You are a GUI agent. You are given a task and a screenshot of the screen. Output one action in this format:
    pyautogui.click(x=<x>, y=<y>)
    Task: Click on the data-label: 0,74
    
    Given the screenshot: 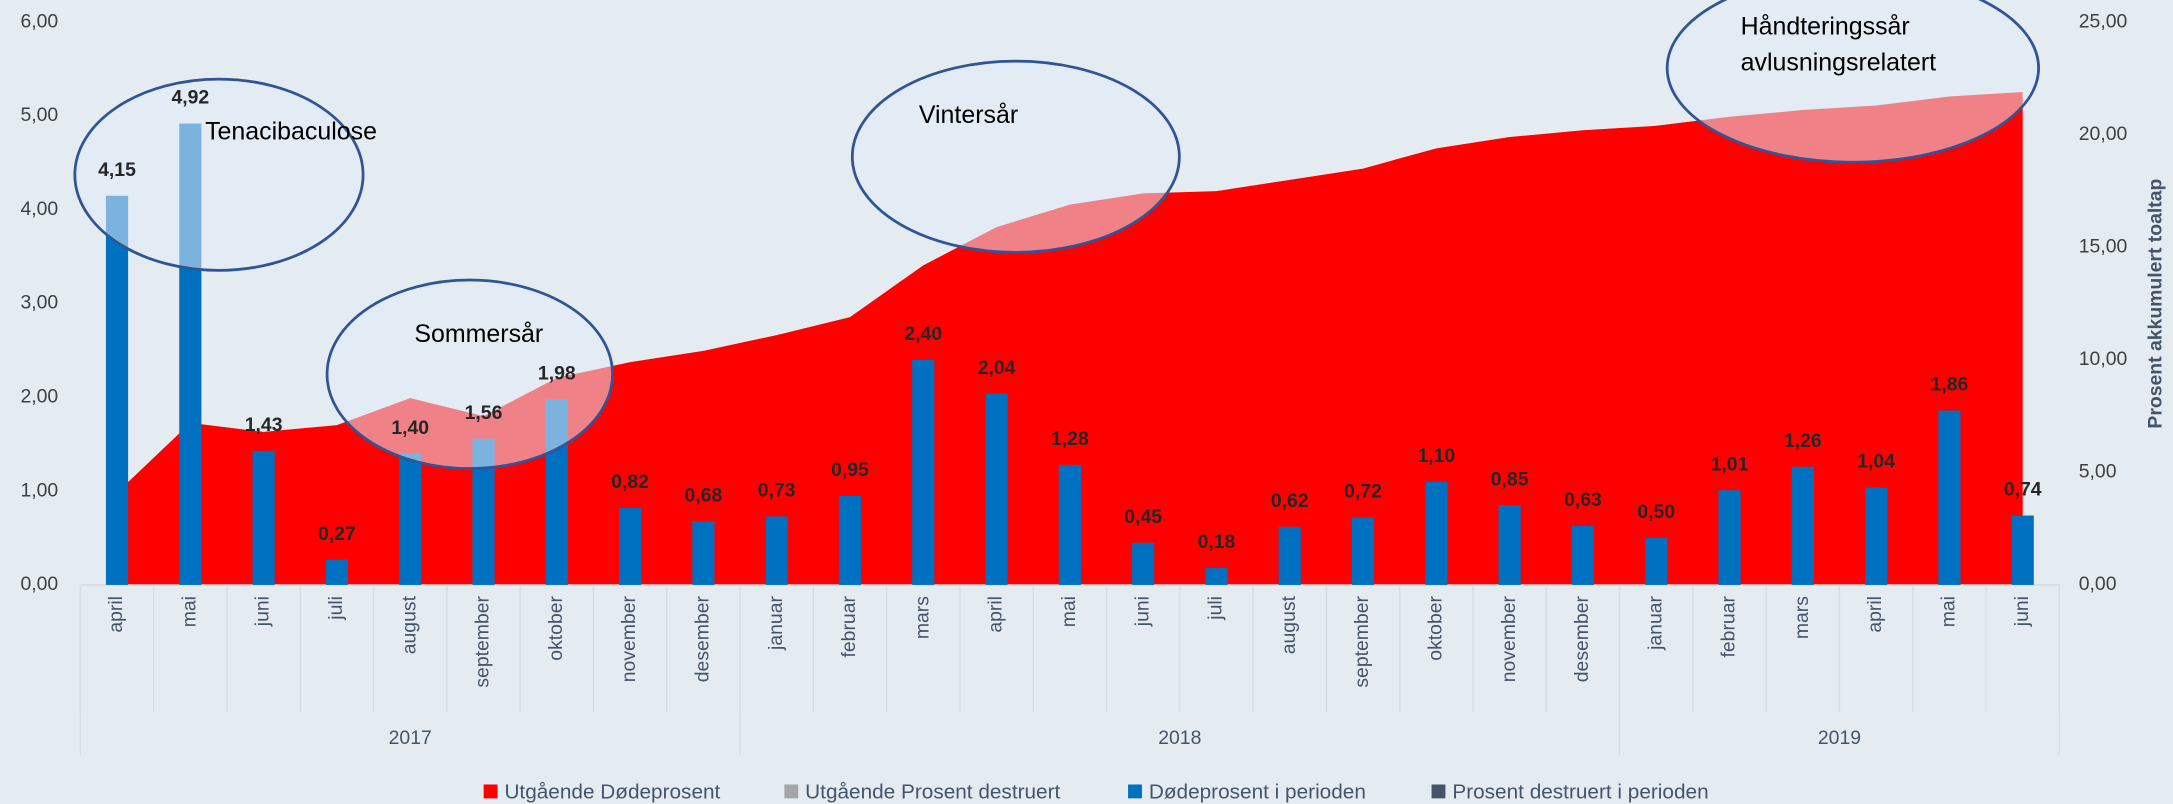 What is the action you would take?
    pyautogui.click(x=2023, y=490)
    